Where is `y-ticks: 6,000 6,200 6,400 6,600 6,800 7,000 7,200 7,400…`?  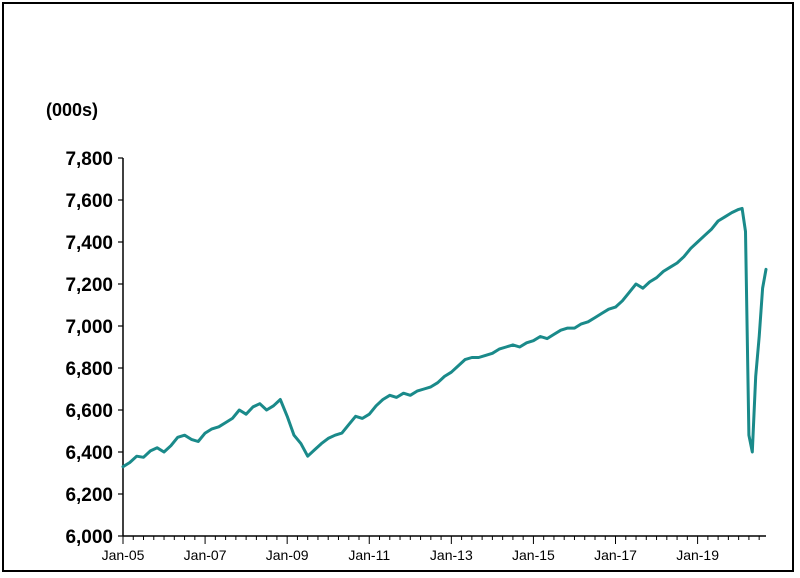
y-ticks: 6,000 6,200 6,400 6,600 6,800 7,000 7,200 7,400… is located at coordinates (94, 348).